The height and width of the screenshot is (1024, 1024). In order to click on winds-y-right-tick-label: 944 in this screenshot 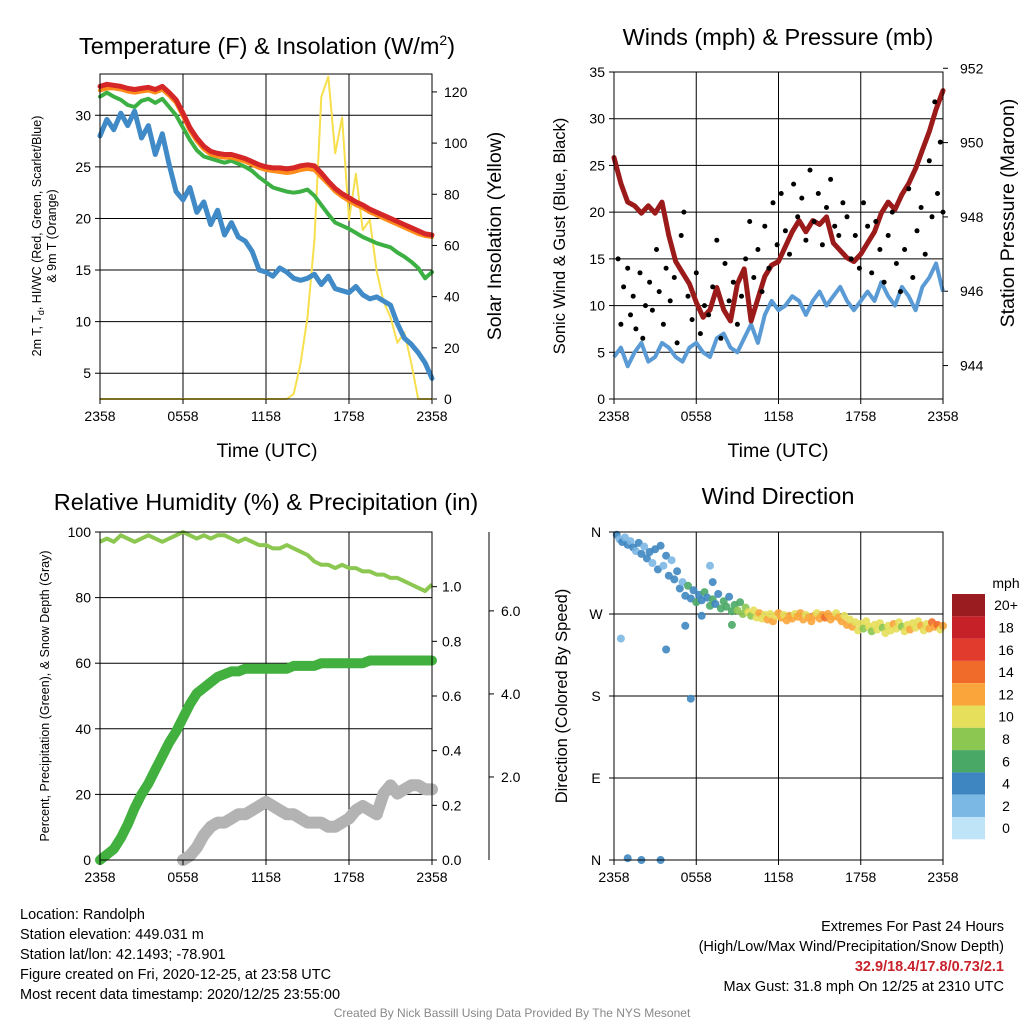, I will do `click(972, 366)`.